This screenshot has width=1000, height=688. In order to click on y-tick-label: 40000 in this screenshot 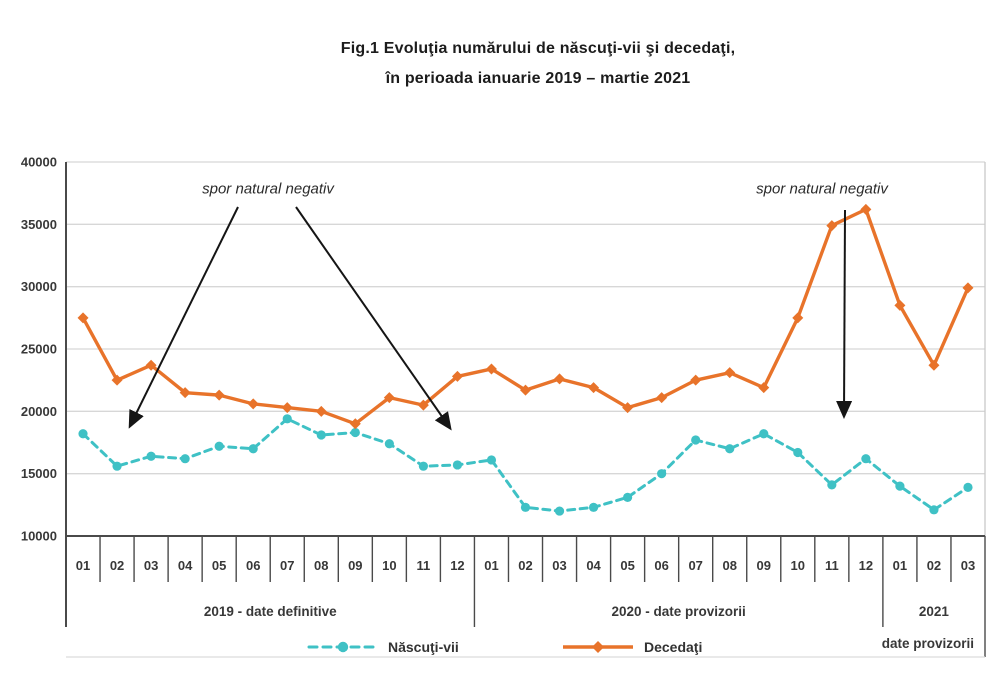, I will do `click(39, 162)`.